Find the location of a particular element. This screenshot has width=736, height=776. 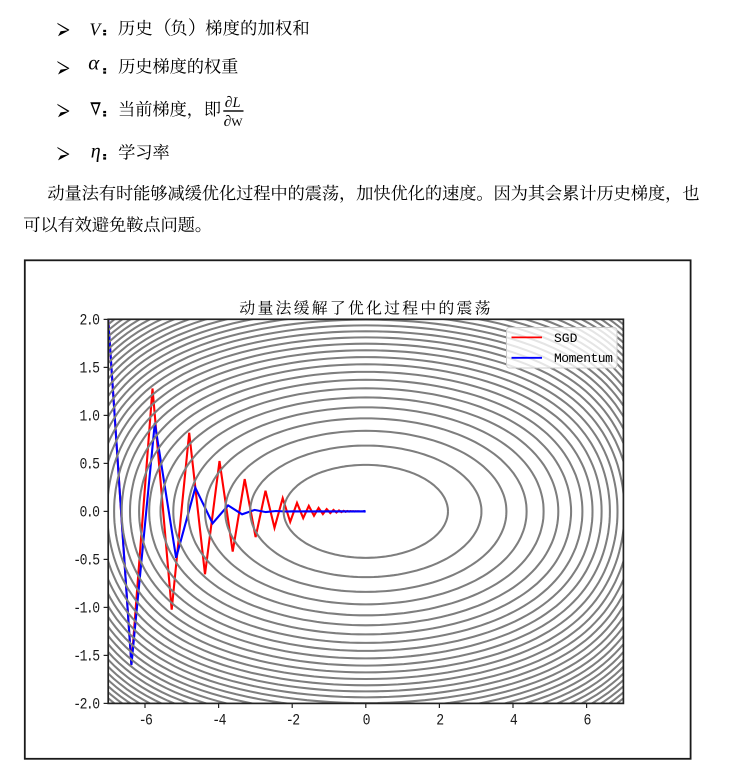

svg-text: -0.5 is located at coordinates (86, 561).